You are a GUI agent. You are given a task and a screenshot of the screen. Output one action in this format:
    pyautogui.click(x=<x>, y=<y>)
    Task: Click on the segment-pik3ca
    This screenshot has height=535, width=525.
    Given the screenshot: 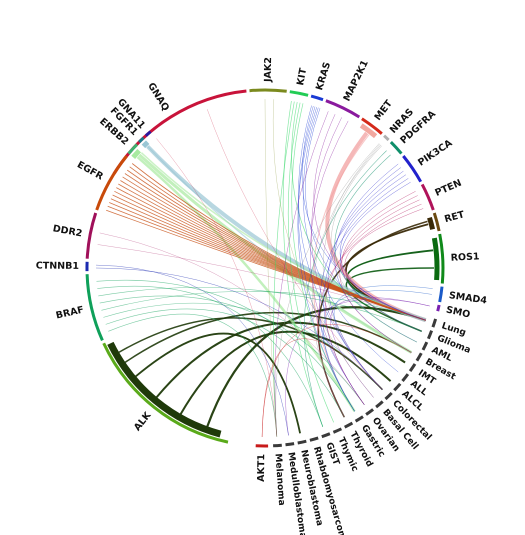 What is the action you would take?
    pyautogui.click(x=412, y=169)
    